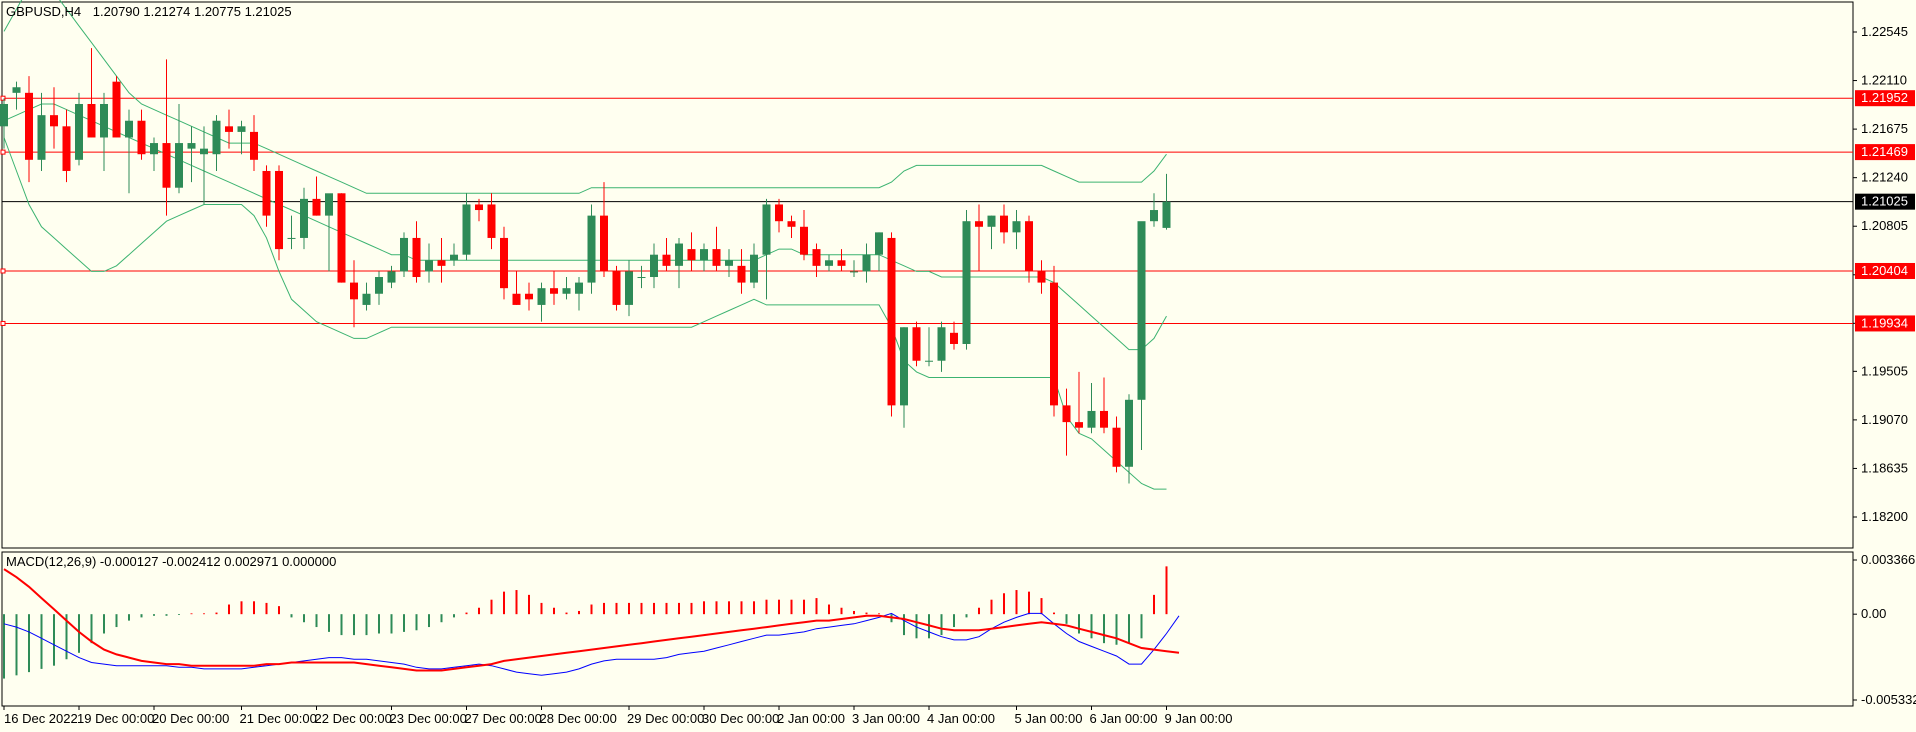 The width and height of the screenshot is (1916, 732). What do you see at coordinates (1884, 516) in the screenshot?
I see `price-tick-label: 1.18200` at bounding box center [1884, 516].